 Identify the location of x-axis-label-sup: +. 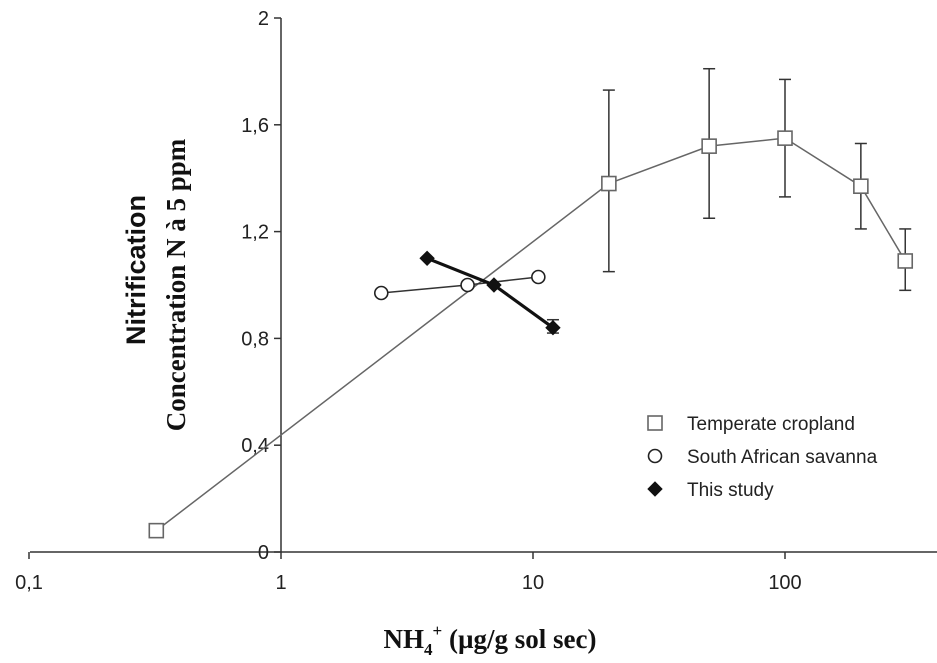
(438, 630).